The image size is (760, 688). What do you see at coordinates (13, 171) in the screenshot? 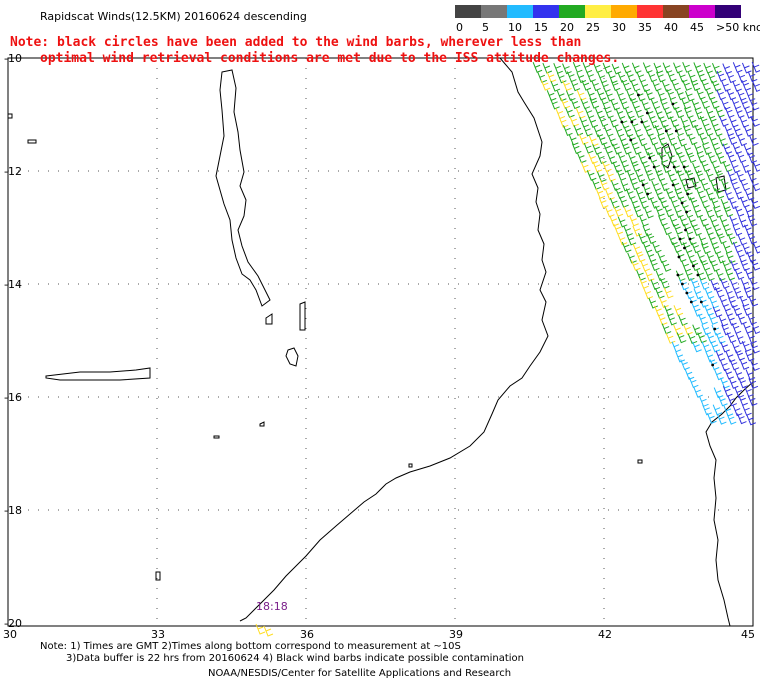
I see `lat-label: -12` at bounding box center [13, 171].